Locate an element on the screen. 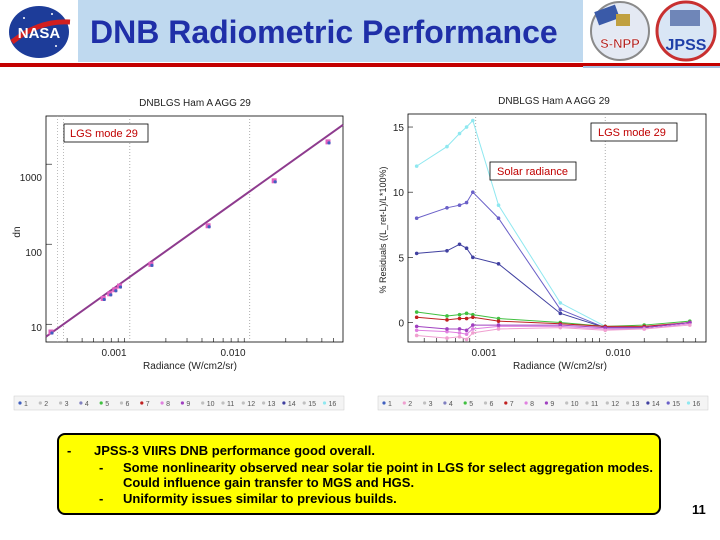 The image size is (720, 540). solar-annotation-text: Solar radiance is located at coordinates (532, 172).